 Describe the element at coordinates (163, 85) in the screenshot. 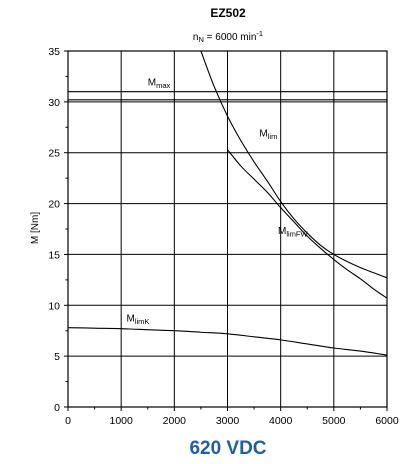

I see `label-sub: max` at that location.